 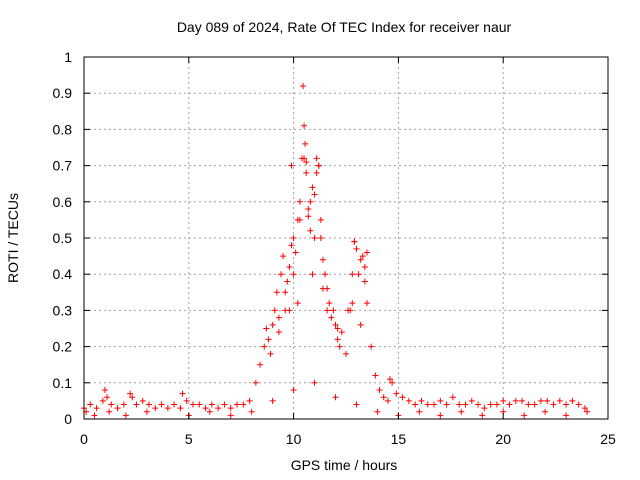 What do you see at coordinates (63, 347) in the screenshot?
I see `y-tick-label: 0.2` at bounding box center [63, 347].